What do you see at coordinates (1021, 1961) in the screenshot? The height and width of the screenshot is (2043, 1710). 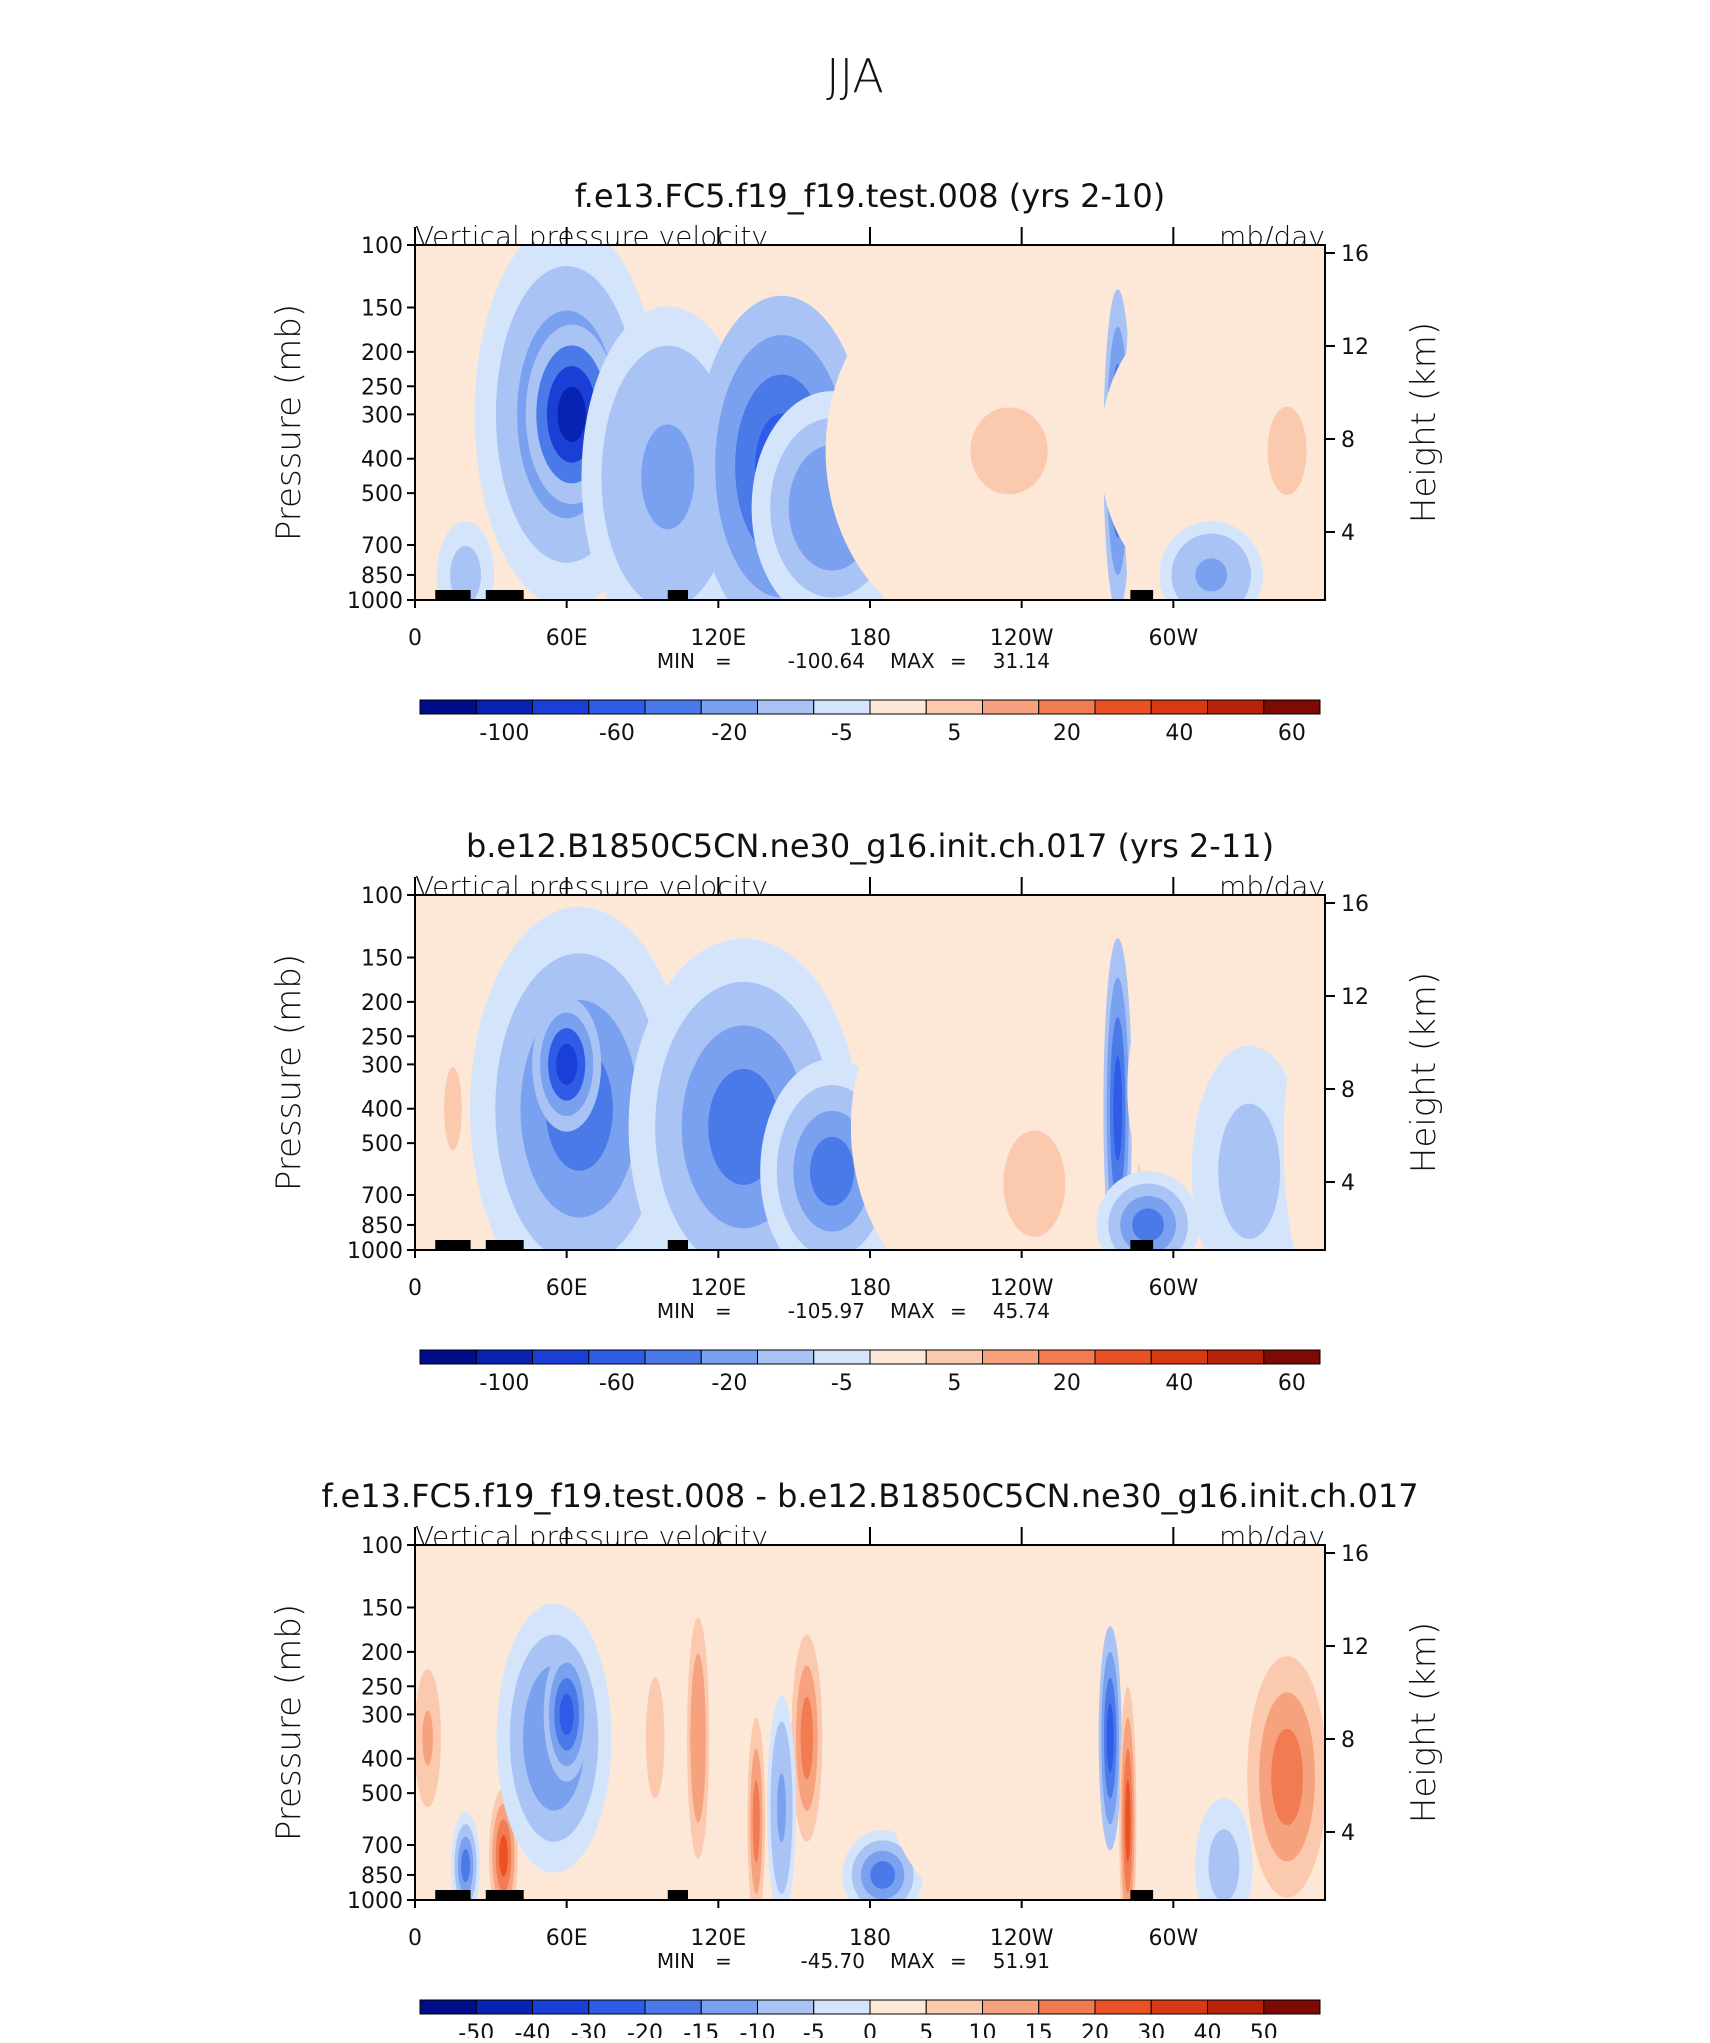 I see `stat-max-value: 51.91` at bounding box center [1021, 1961].